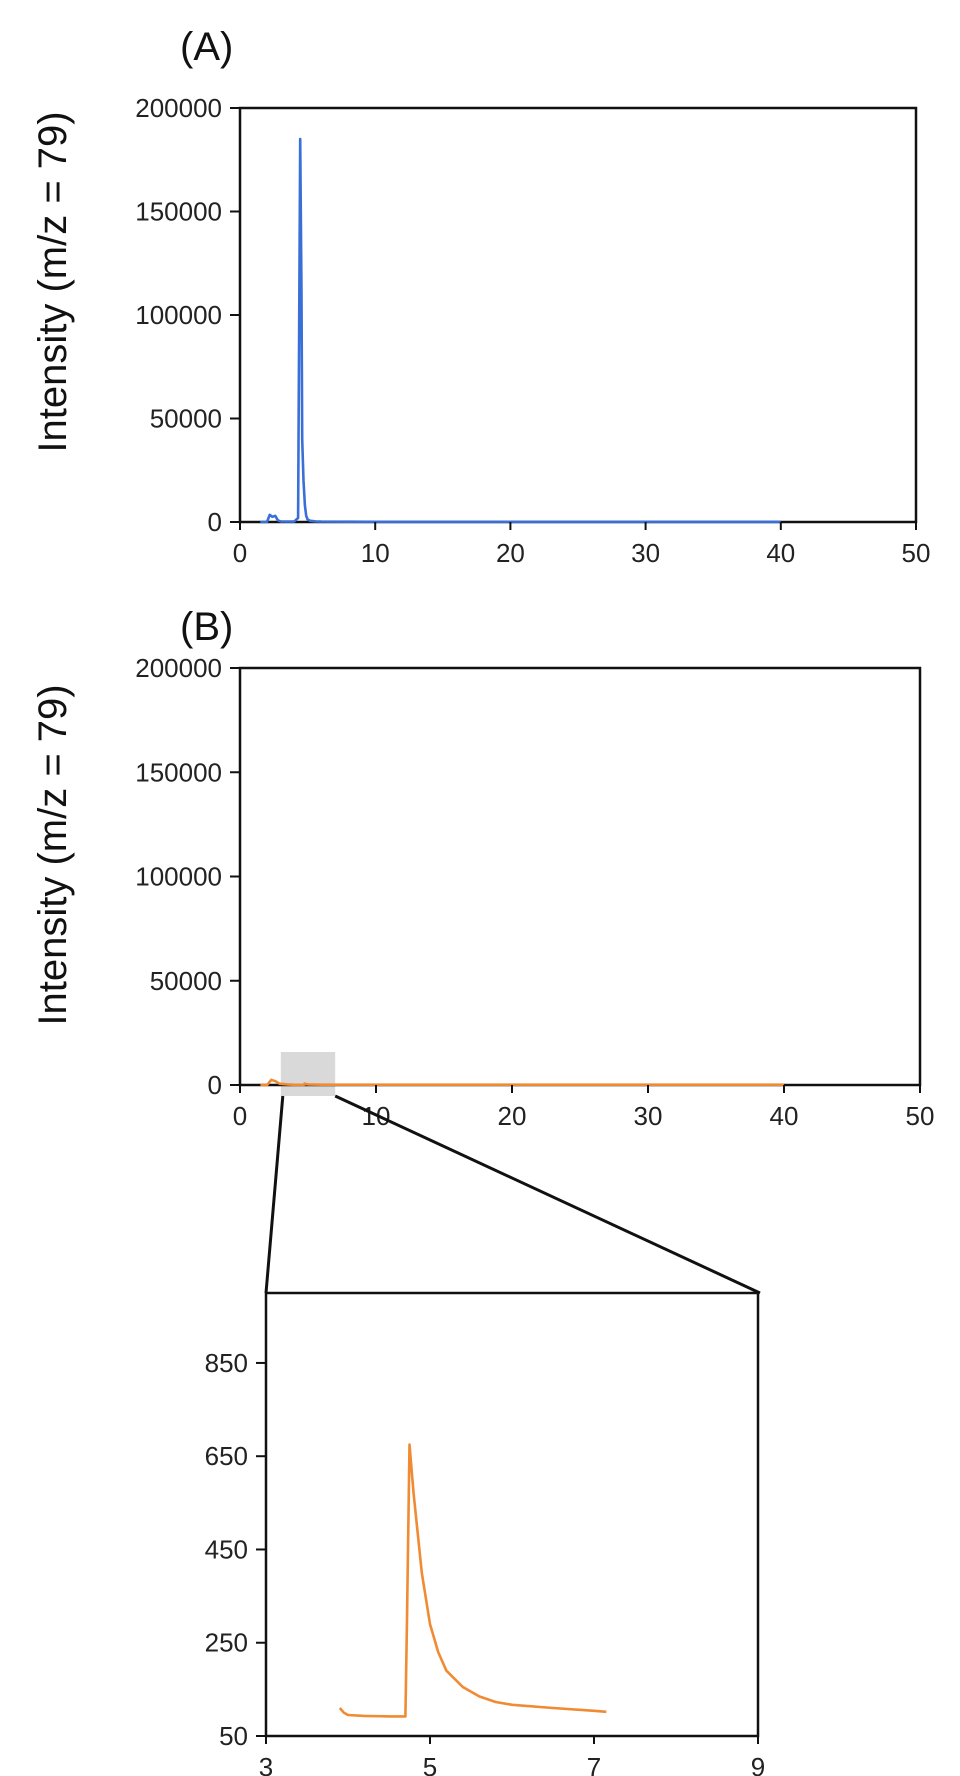  What do you see at coordinates (53, 281) in the screenshot?
I see `y-axis-label-a: Intensity (m/z = 79)` at bounding box center [53, 281].